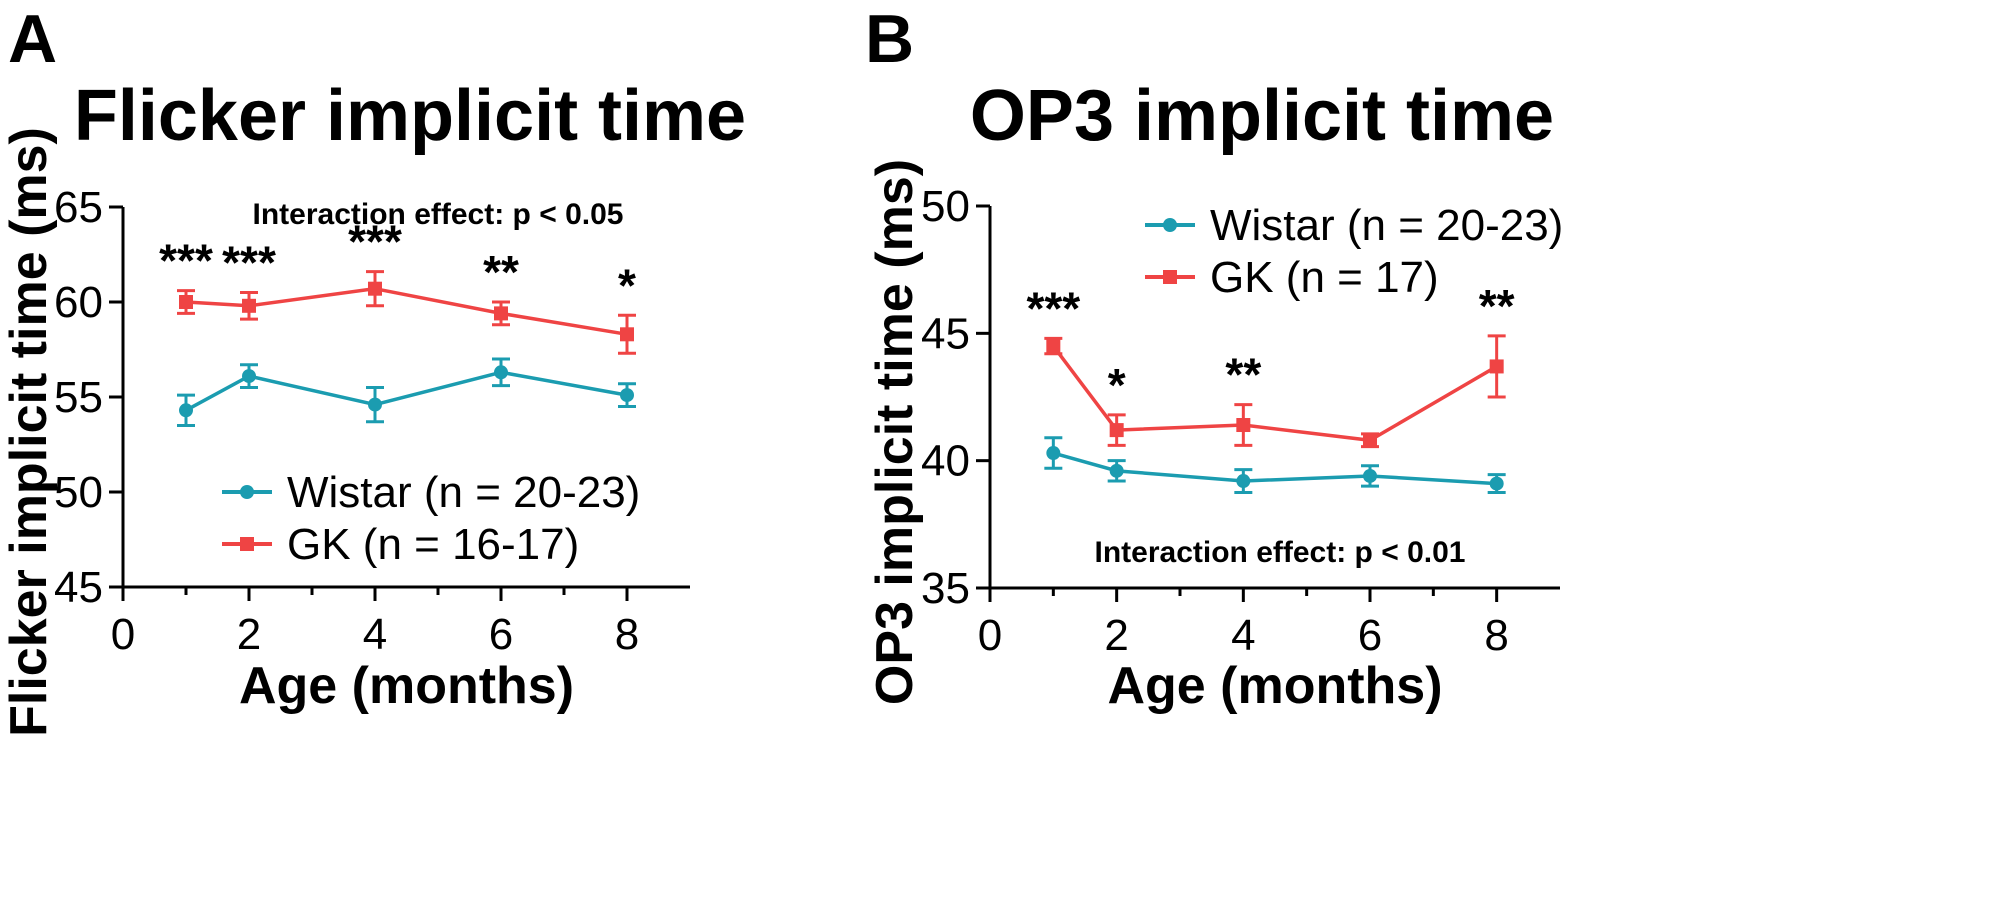  Describe the element at coordinates (1324, 277) in the screenshot. I see `legend-label: GK (n = 17)` at that location.